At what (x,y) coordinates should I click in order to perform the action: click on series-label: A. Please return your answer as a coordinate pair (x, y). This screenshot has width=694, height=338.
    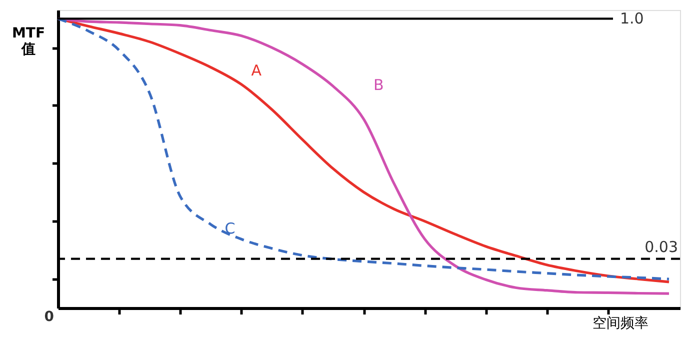
    Looking at the image, I should click on (256, 70).